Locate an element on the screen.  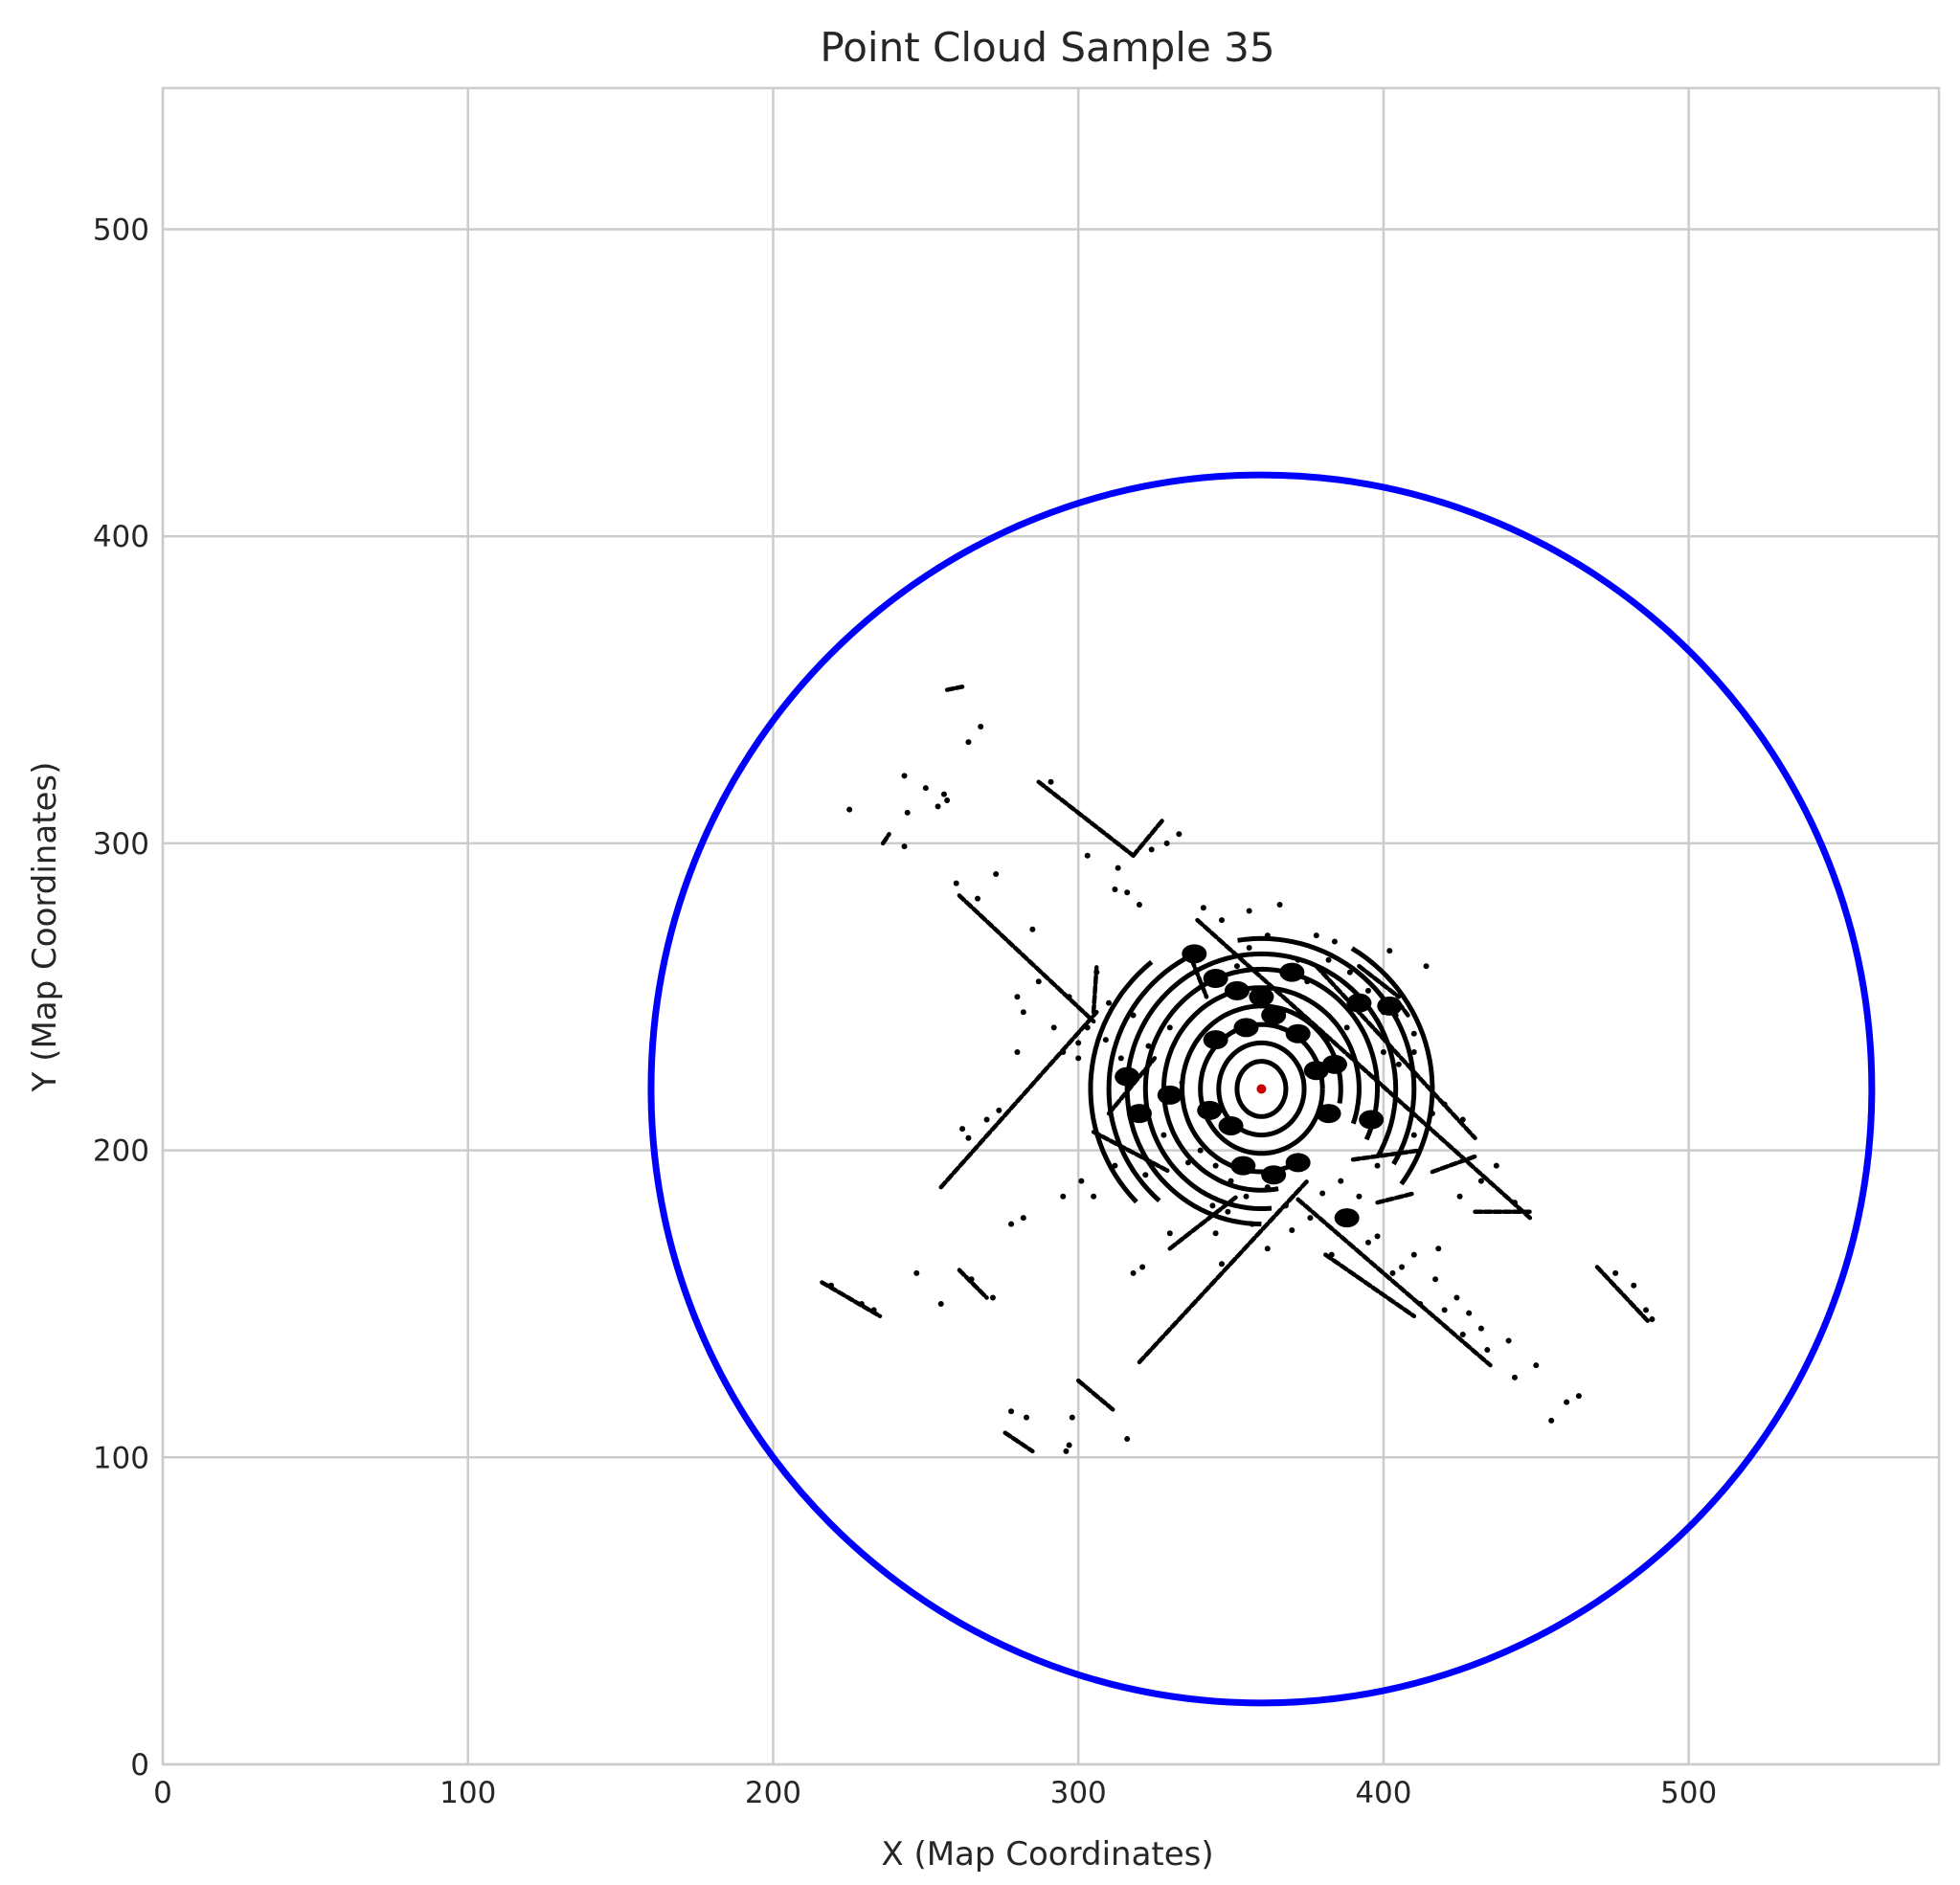
x-tick-label: 0 is located at coordinates (162, 1793).